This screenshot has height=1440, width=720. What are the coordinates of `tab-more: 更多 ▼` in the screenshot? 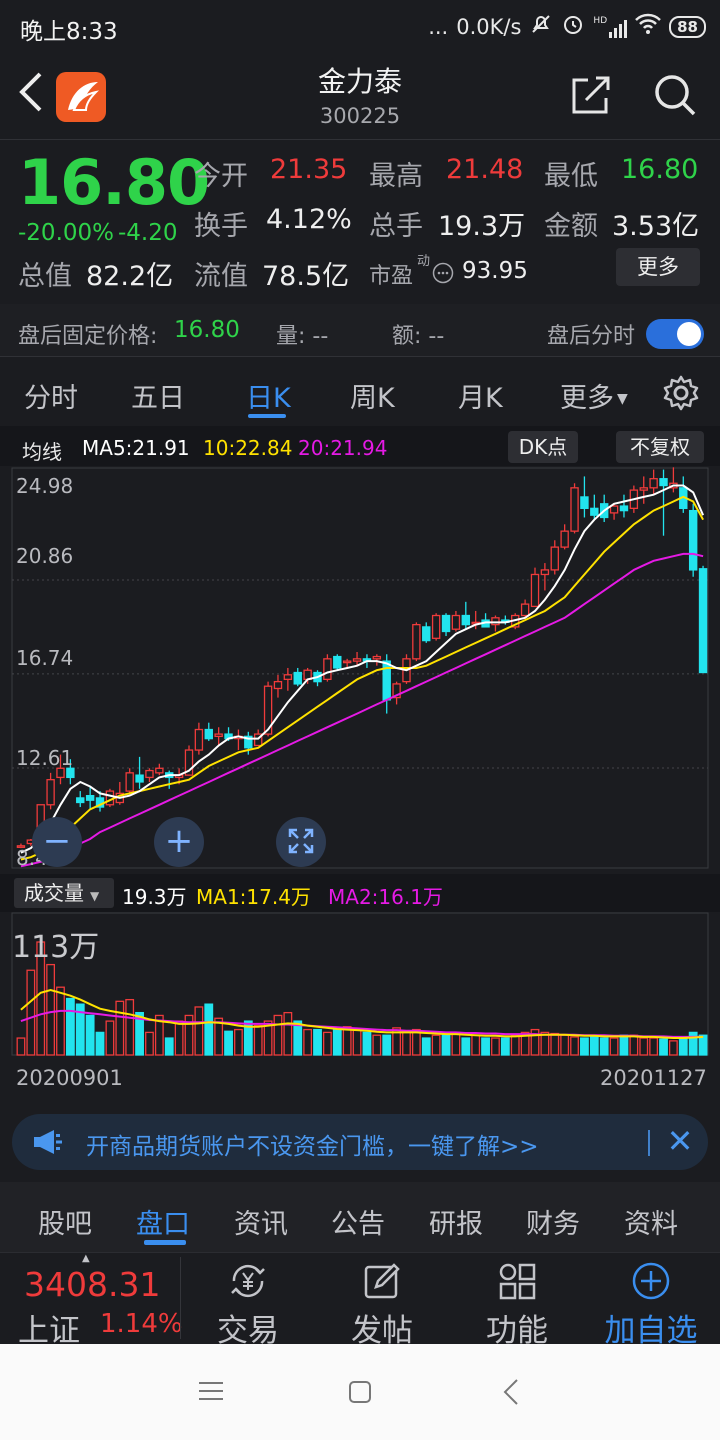 It's located at (594, 395).